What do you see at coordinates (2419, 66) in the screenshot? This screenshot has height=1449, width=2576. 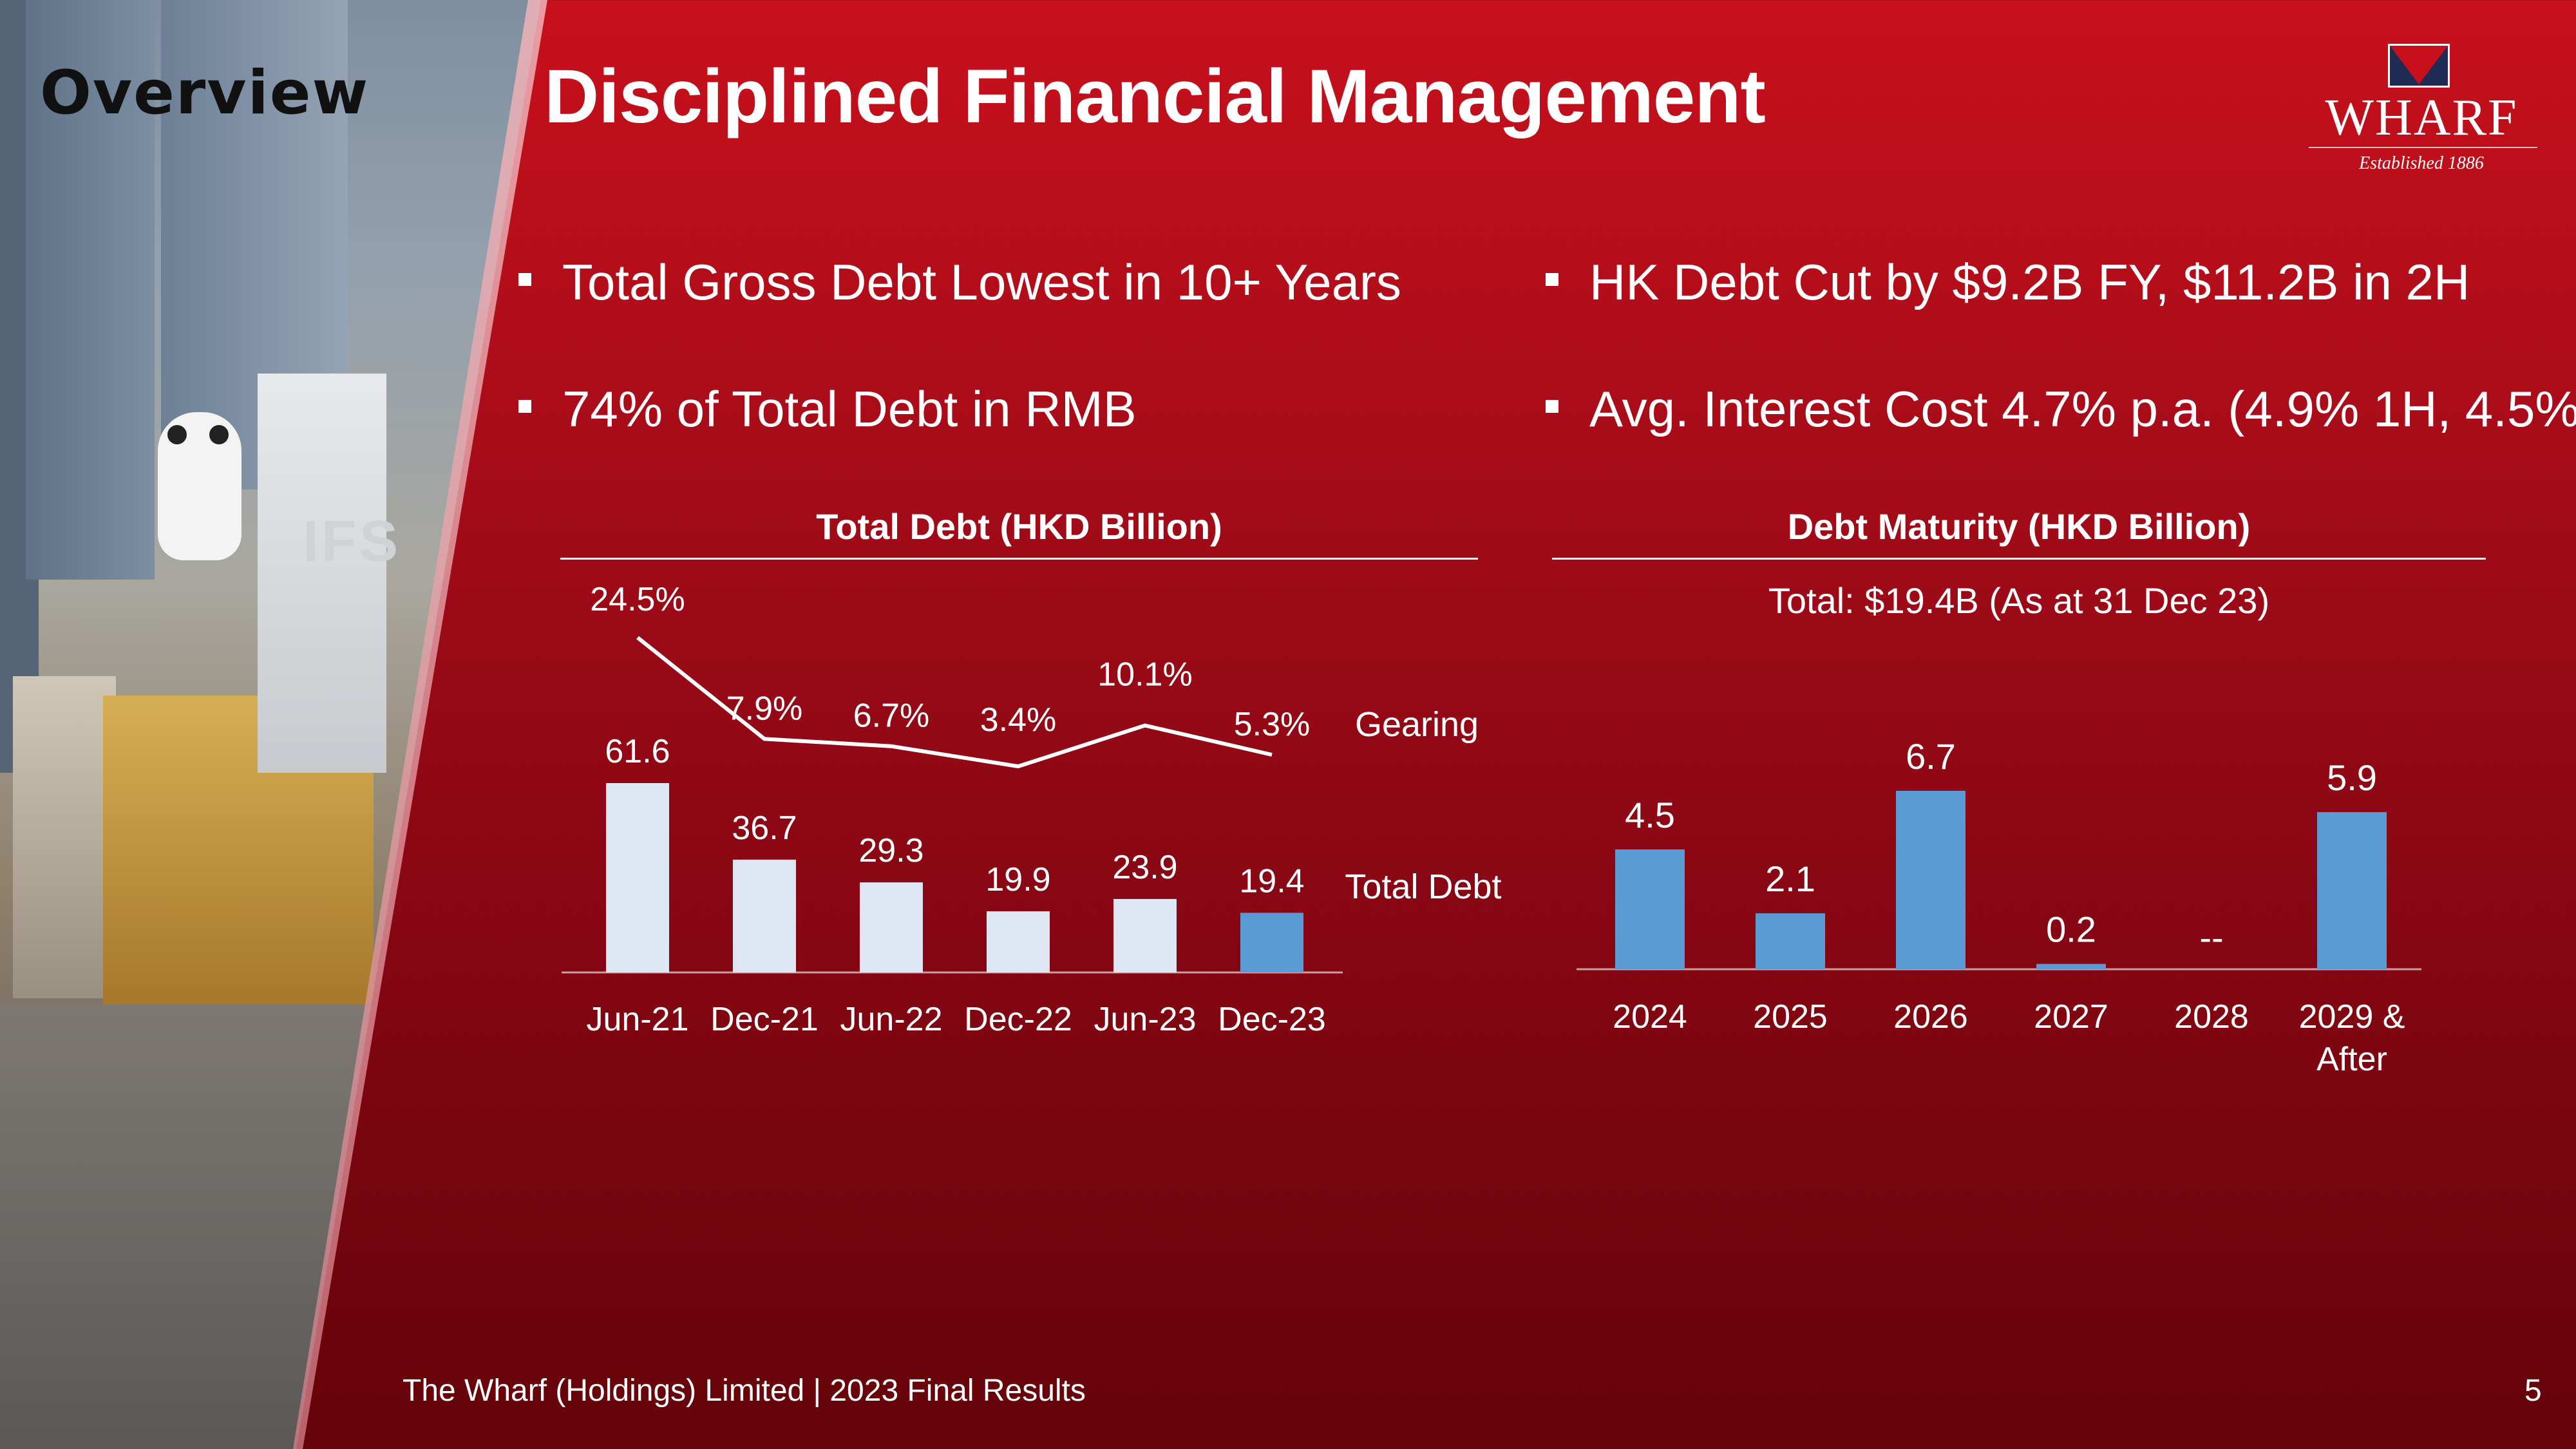 I see `flag-icon` at bounding box center [2419, 66].